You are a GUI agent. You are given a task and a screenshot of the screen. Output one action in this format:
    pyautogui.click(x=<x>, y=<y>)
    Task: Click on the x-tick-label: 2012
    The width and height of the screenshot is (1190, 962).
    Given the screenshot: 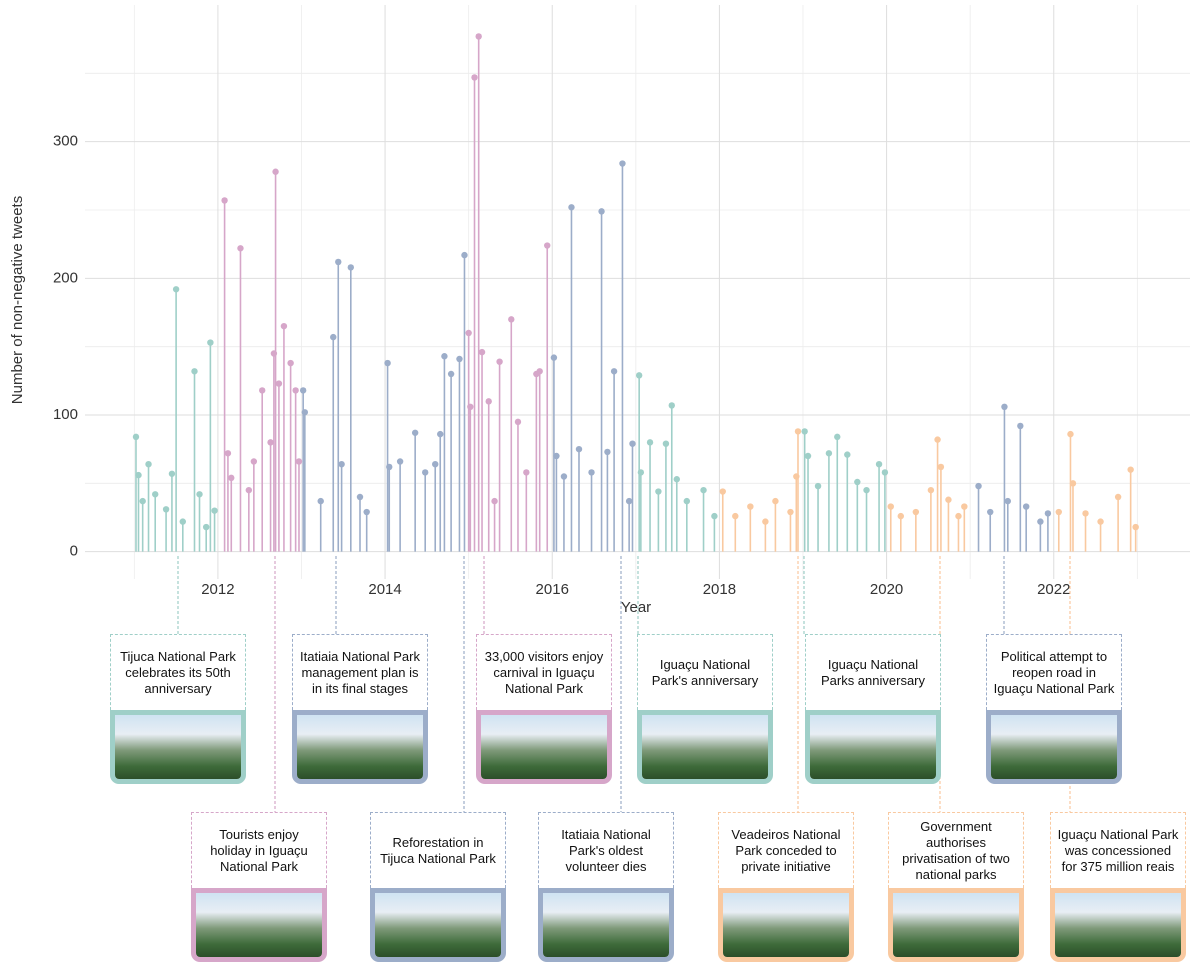 What is the action you would take?
    pyautogui.click(x=217, y=589)
    